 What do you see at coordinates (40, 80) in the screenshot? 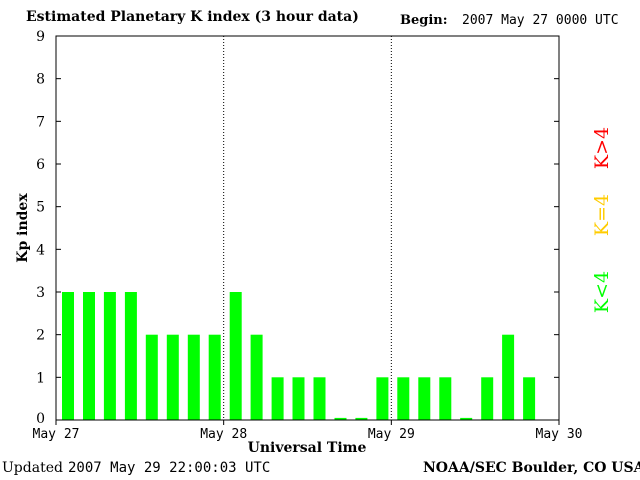
I see `y-tick-label: 8` at bounding box center [40, 80].